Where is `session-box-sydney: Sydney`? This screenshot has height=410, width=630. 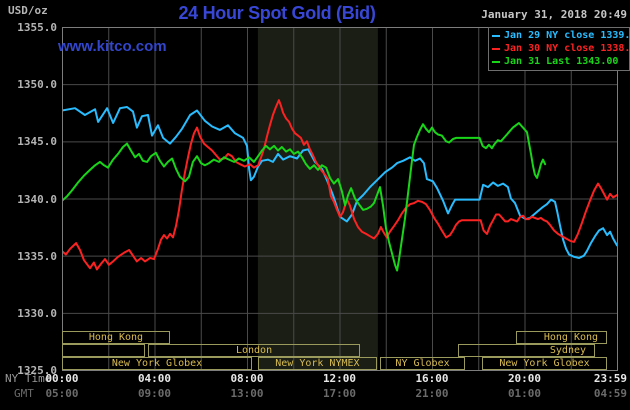 session-box-sydney: Sydney is located at coordinates (526, 350).